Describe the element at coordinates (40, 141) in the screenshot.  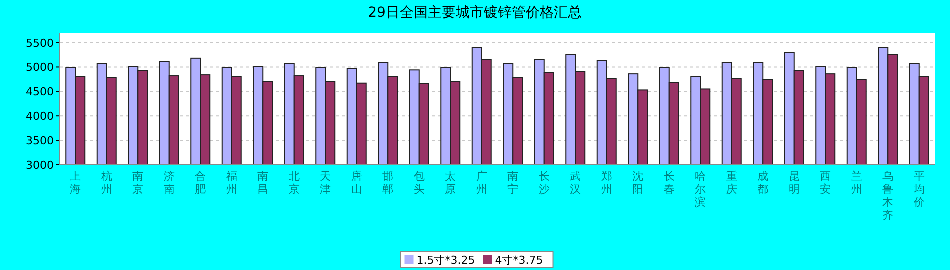
I see `y-tick-label: 3500` at that location.